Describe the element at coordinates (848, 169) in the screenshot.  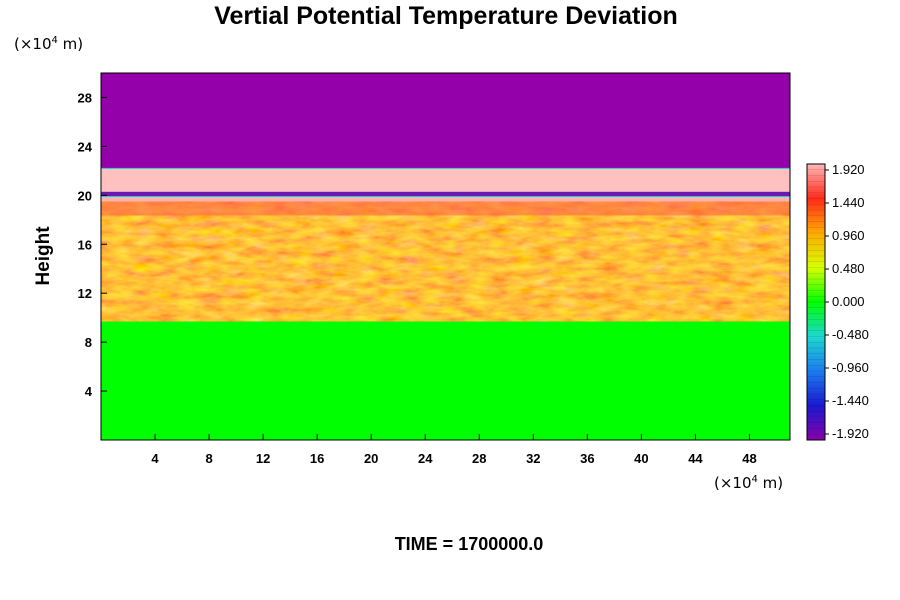
I see `colorbar-label: 1.920` at that location.